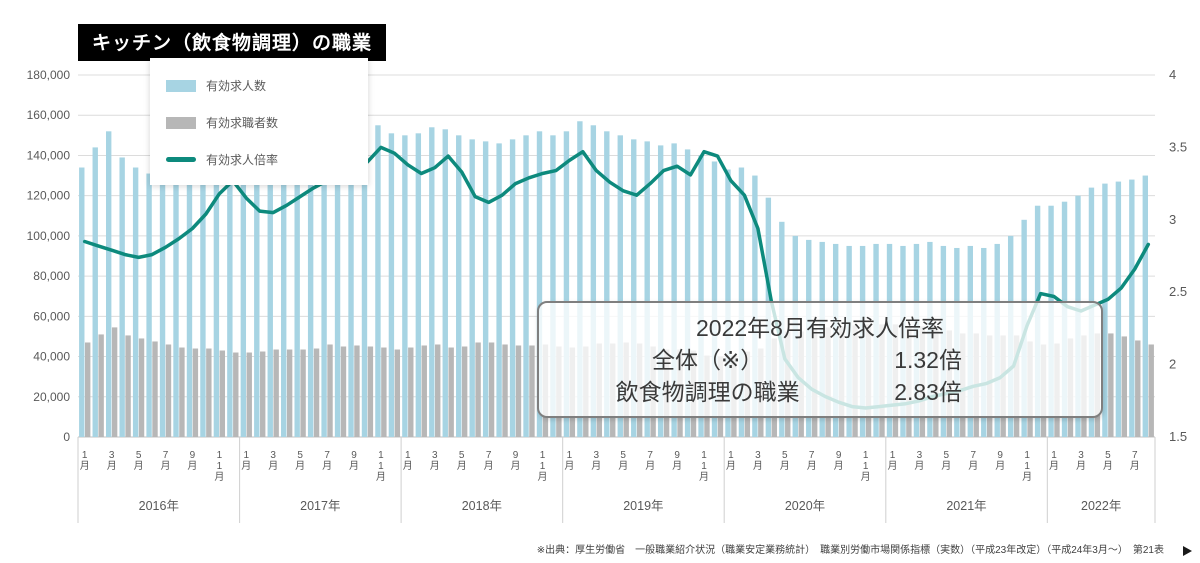 The height and width of the screenshot is (563, 1200). What do you see at coordinates (51, 357) in the screenshot?
I see `left-axis-tick-label: 40,000` at bounding box center [51, 357].